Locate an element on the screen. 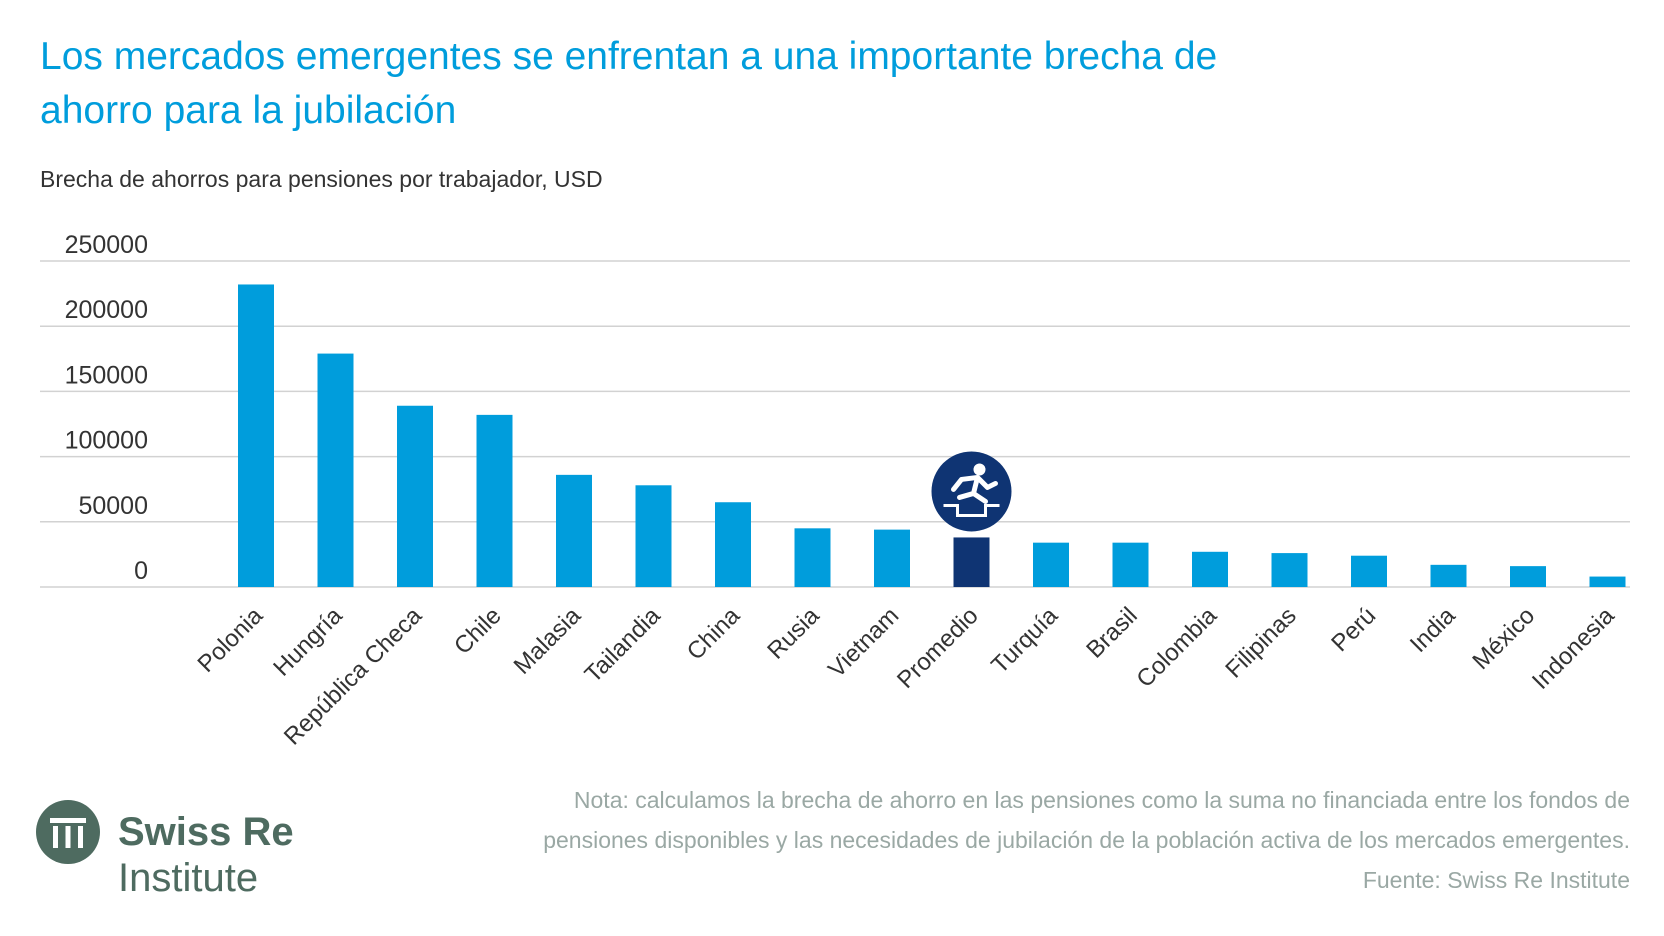 The height and width of the screenshot is (936, 1664). logo-name: Swiss Re is located at coordinates (206, 832).